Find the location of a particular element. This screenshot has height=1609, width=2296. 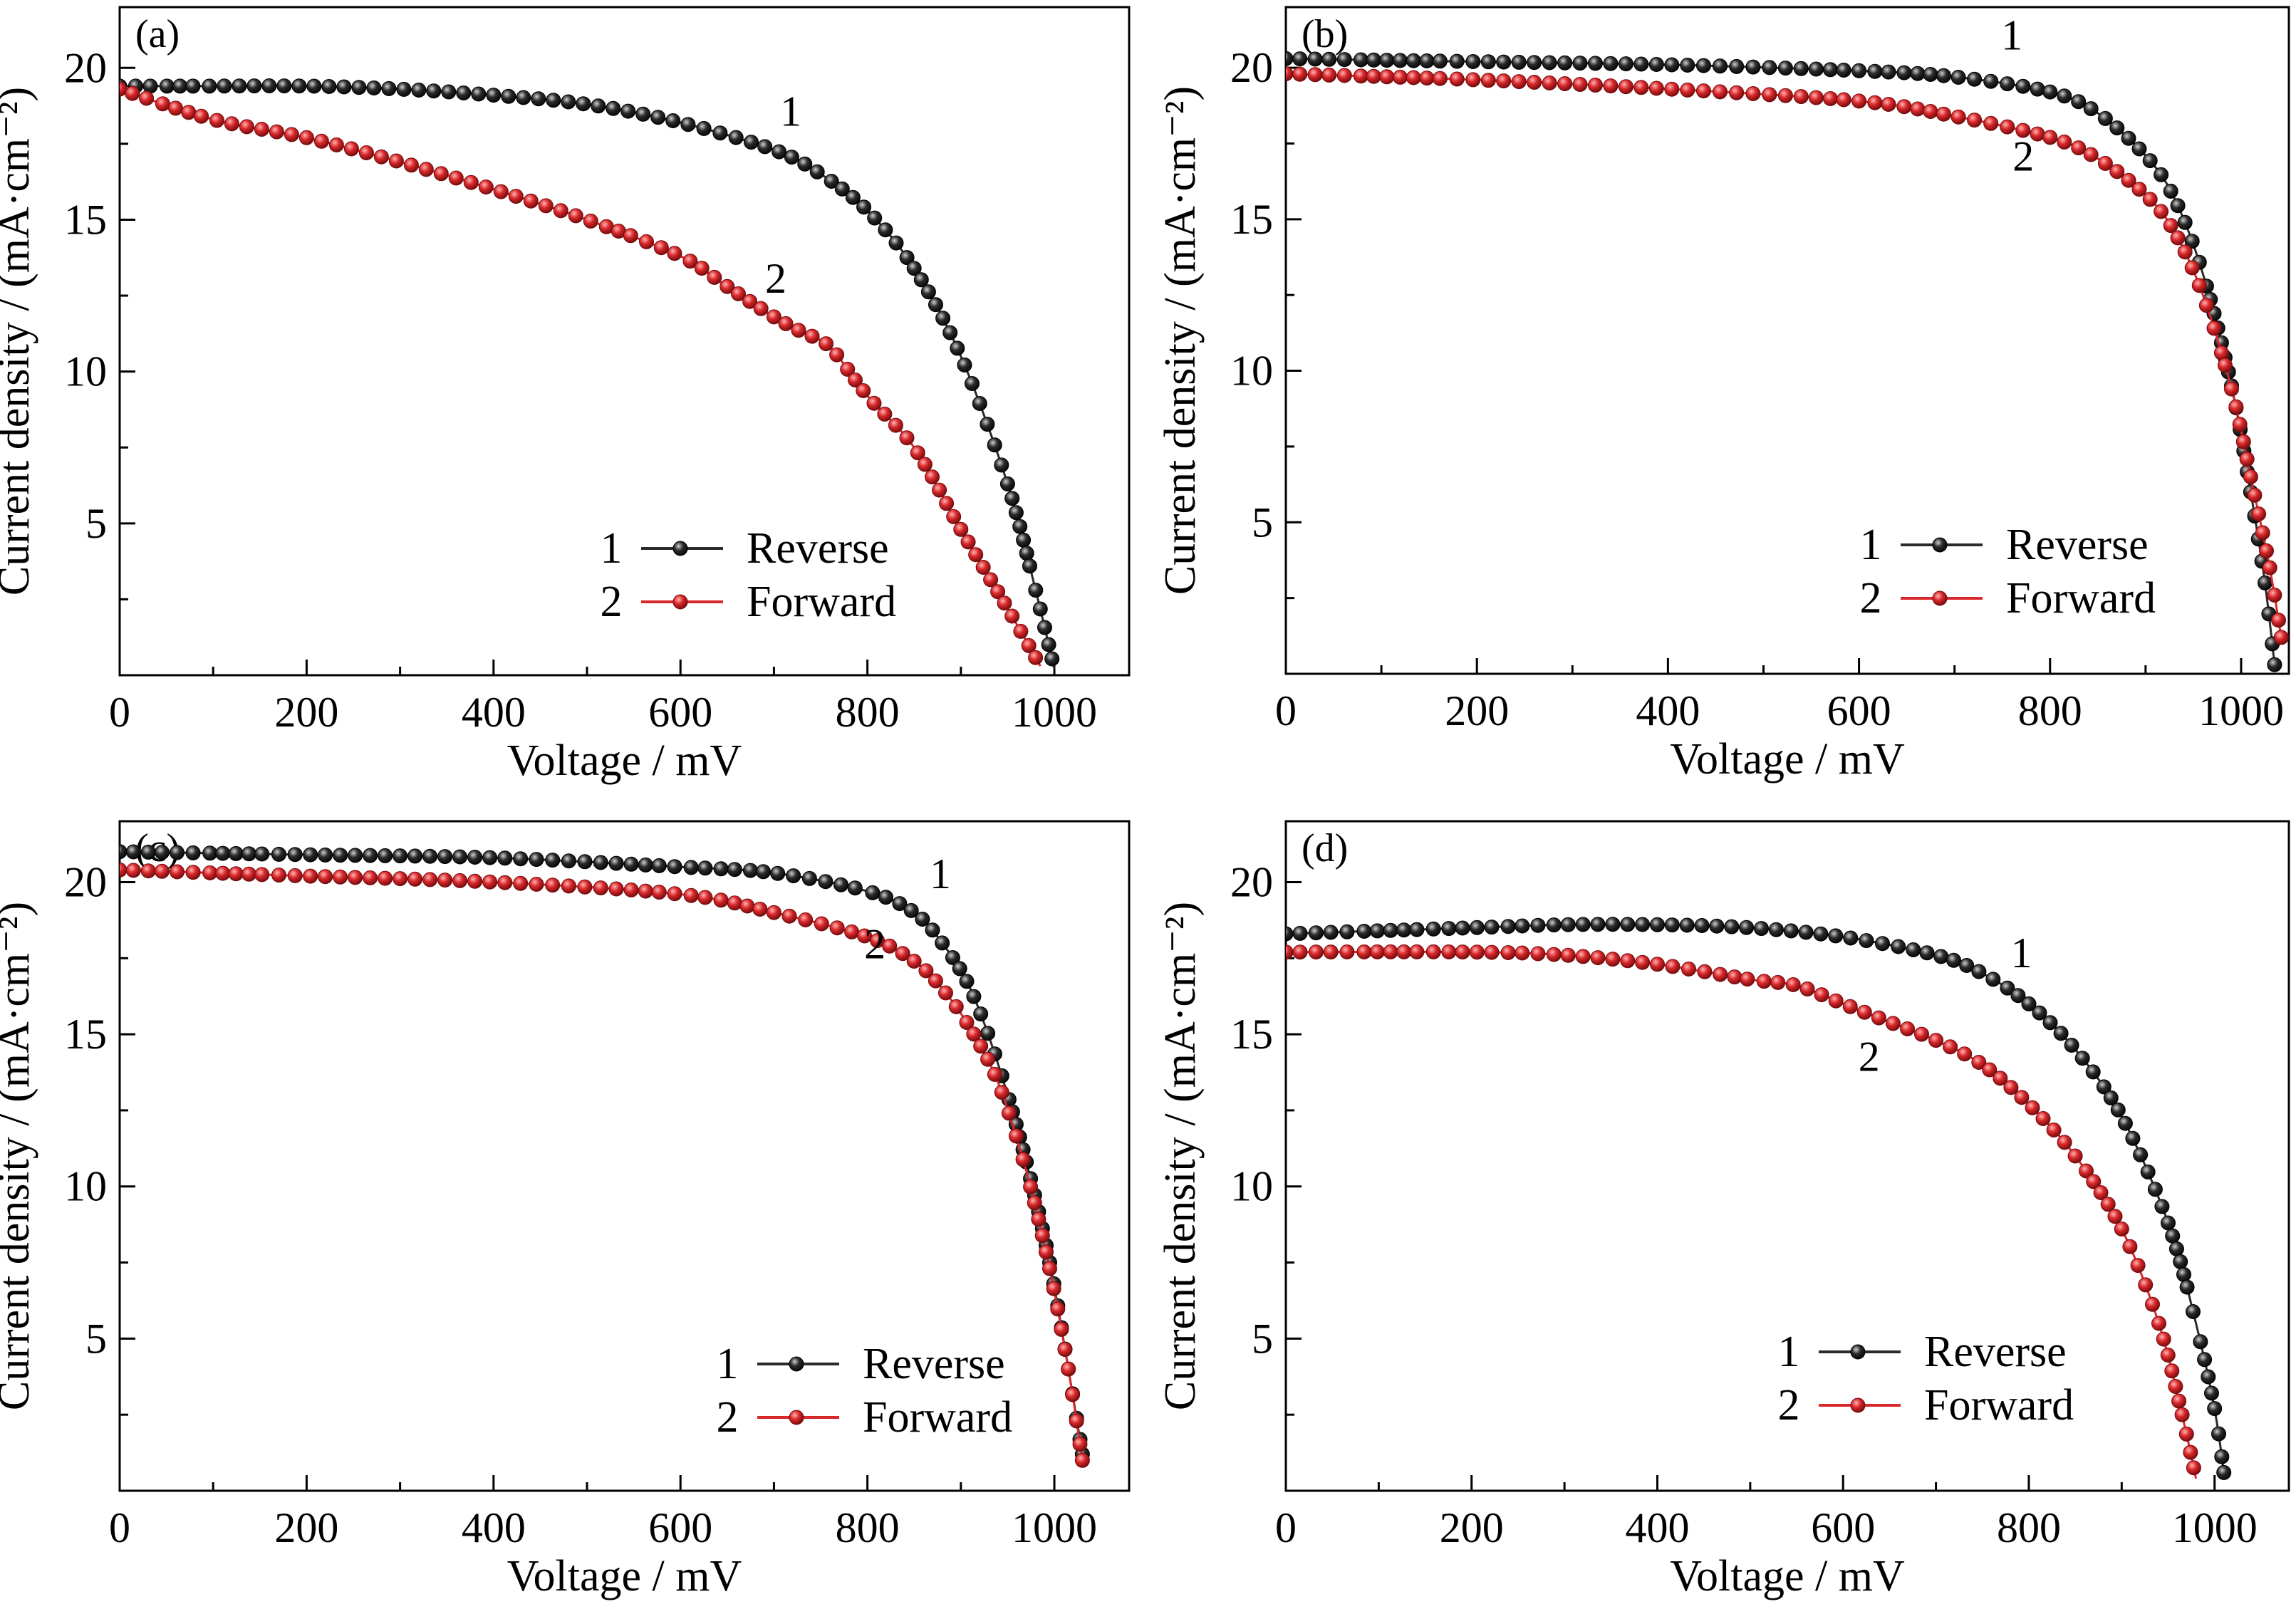

x-tick-label: 800 is located at coordinates (868, 1527).